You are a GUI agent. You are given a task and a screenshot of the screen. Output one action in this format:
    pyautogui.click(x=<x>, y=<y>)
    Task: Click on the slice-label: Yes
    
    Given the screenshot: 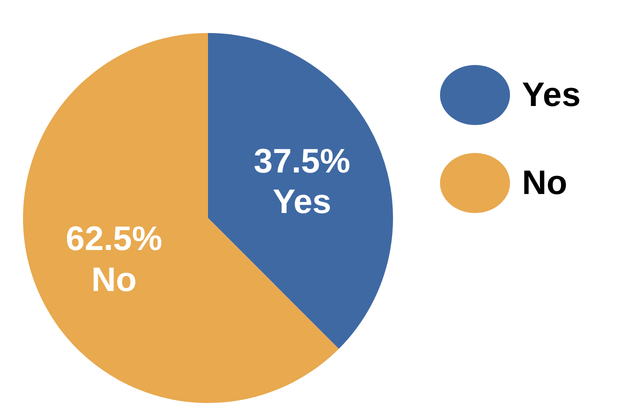 What is the action you would take?
    pyautogui.click(x=302, y=202)
    